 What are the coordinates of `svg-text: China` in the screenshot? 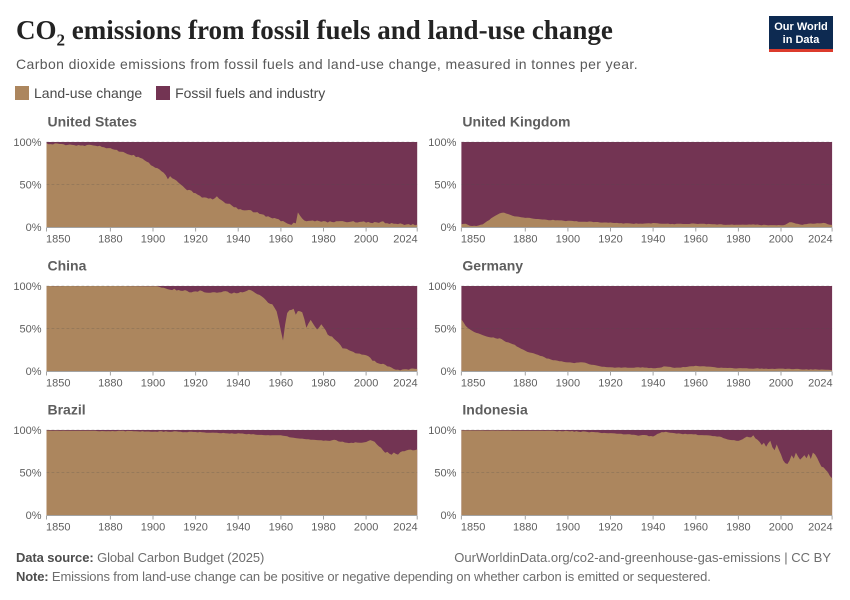 It's located at (67, 265).